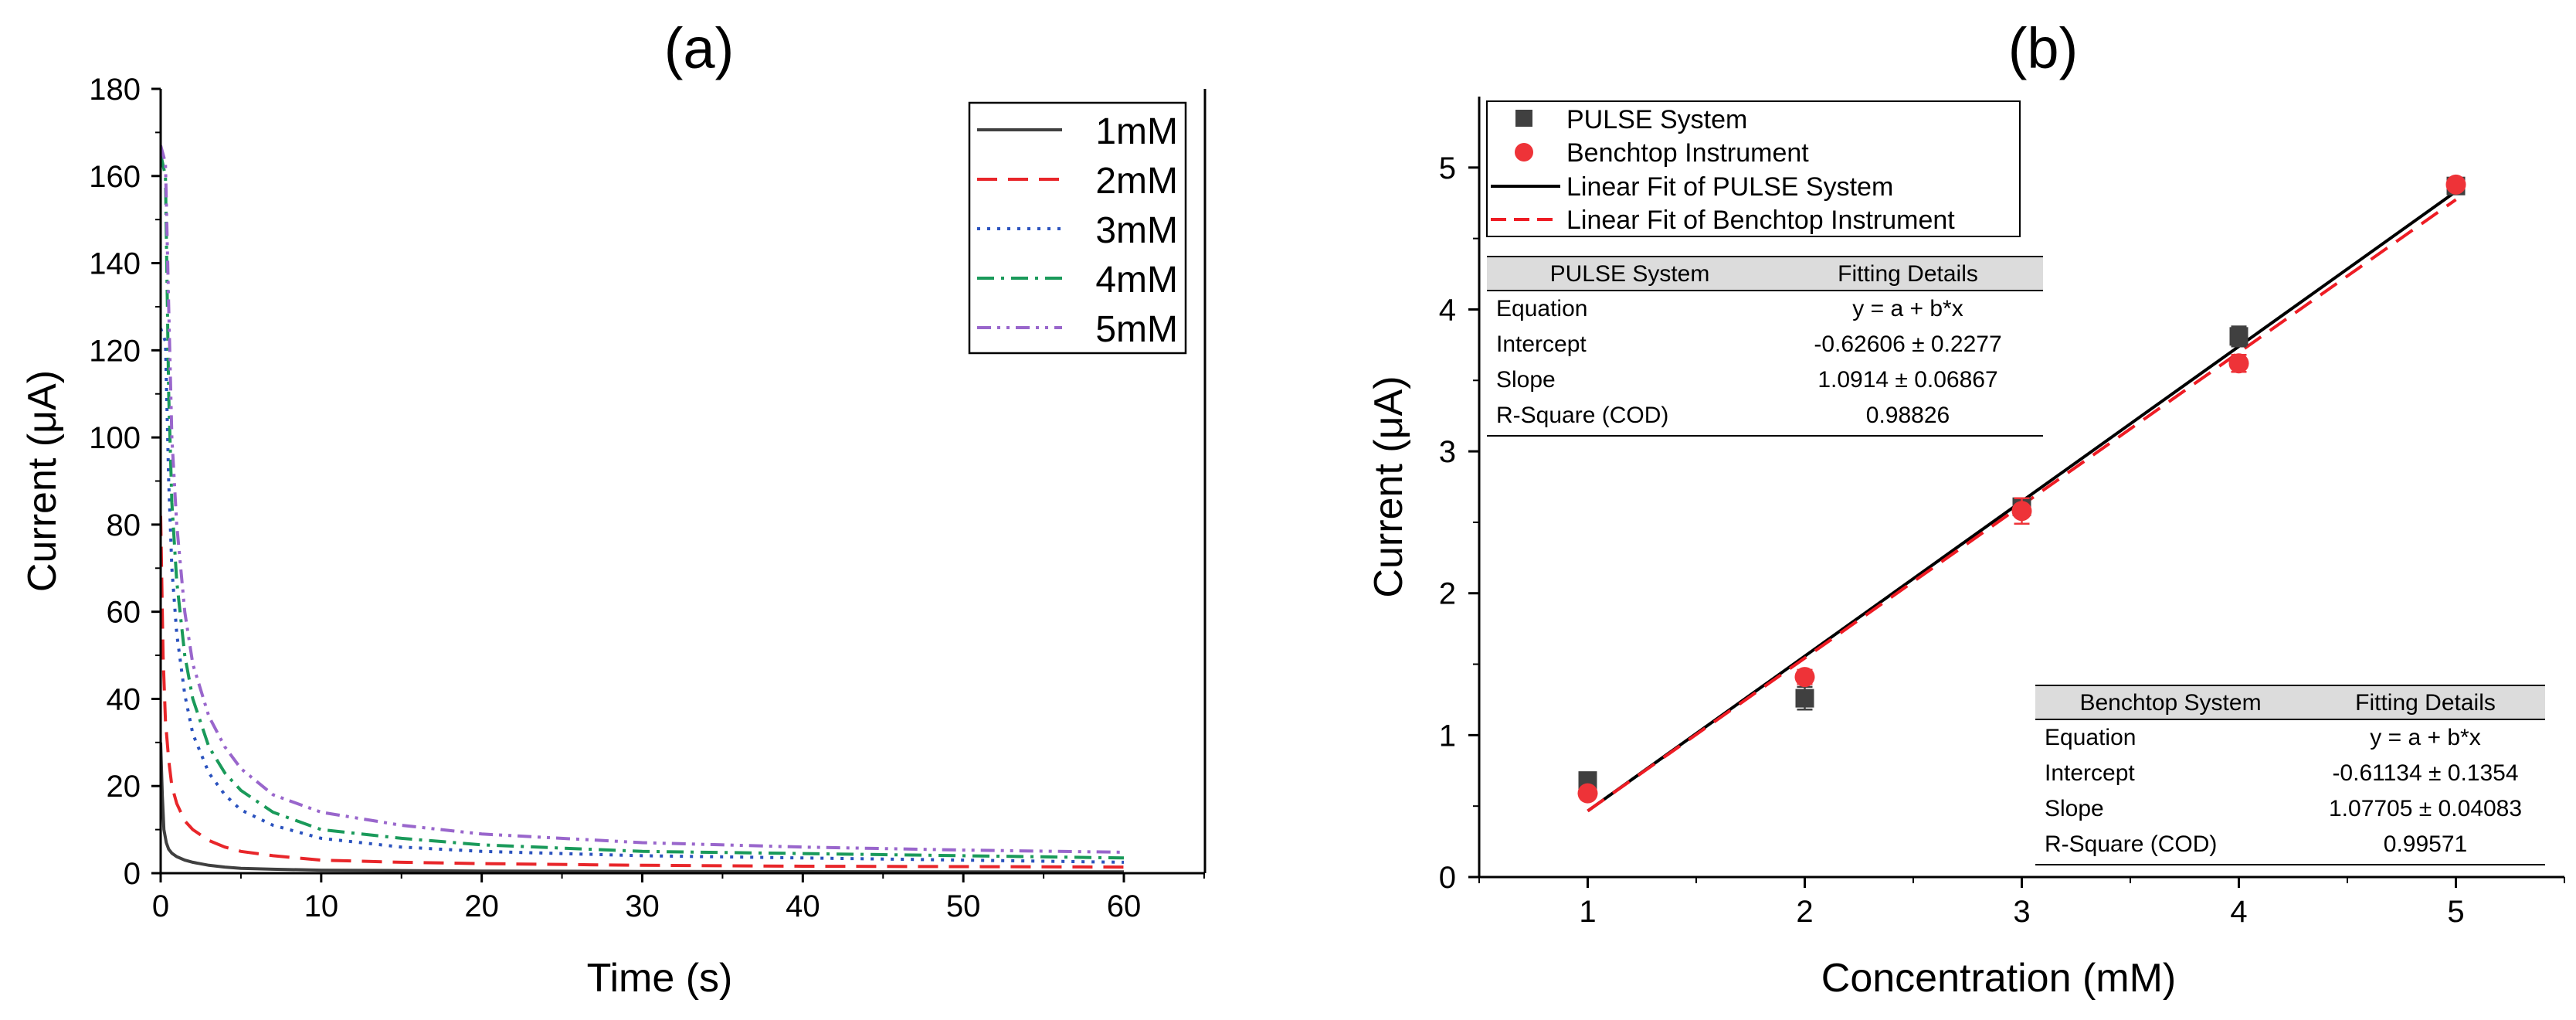 This screenshot has height=1020, width=2576. Describe the element at coordinates (115, 264) in the screenshot. I see `y-tick-label: 140` at that location.